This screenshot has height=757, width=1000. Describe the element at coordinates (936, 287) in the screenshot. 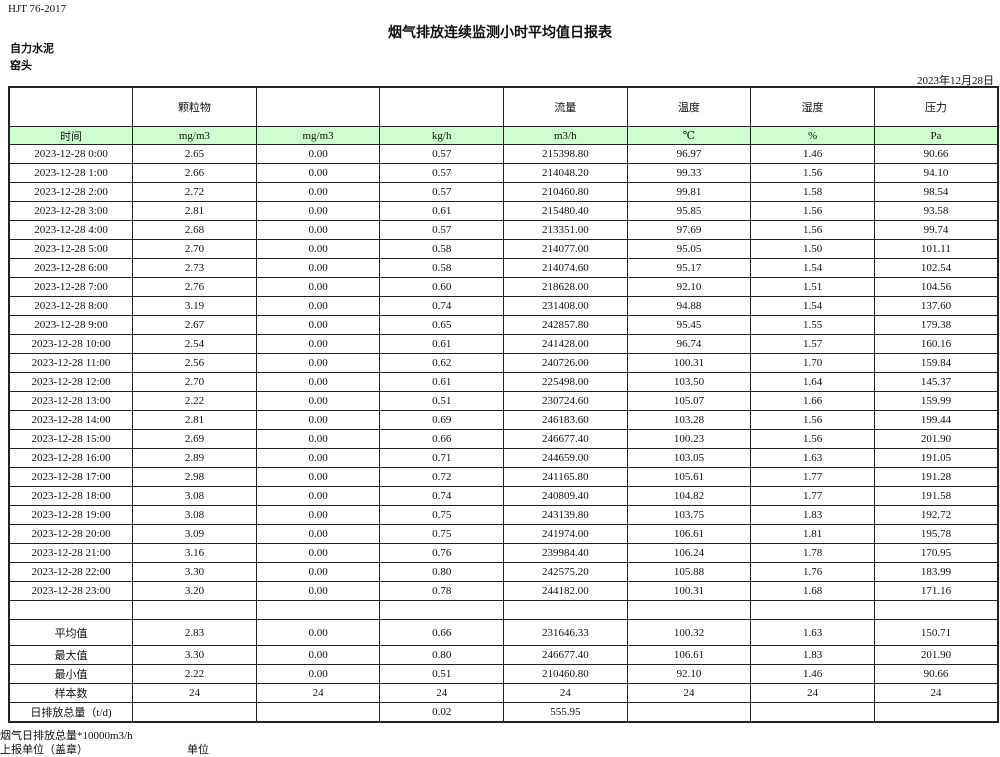

I see `table-row-cell: 104.56` at that location.